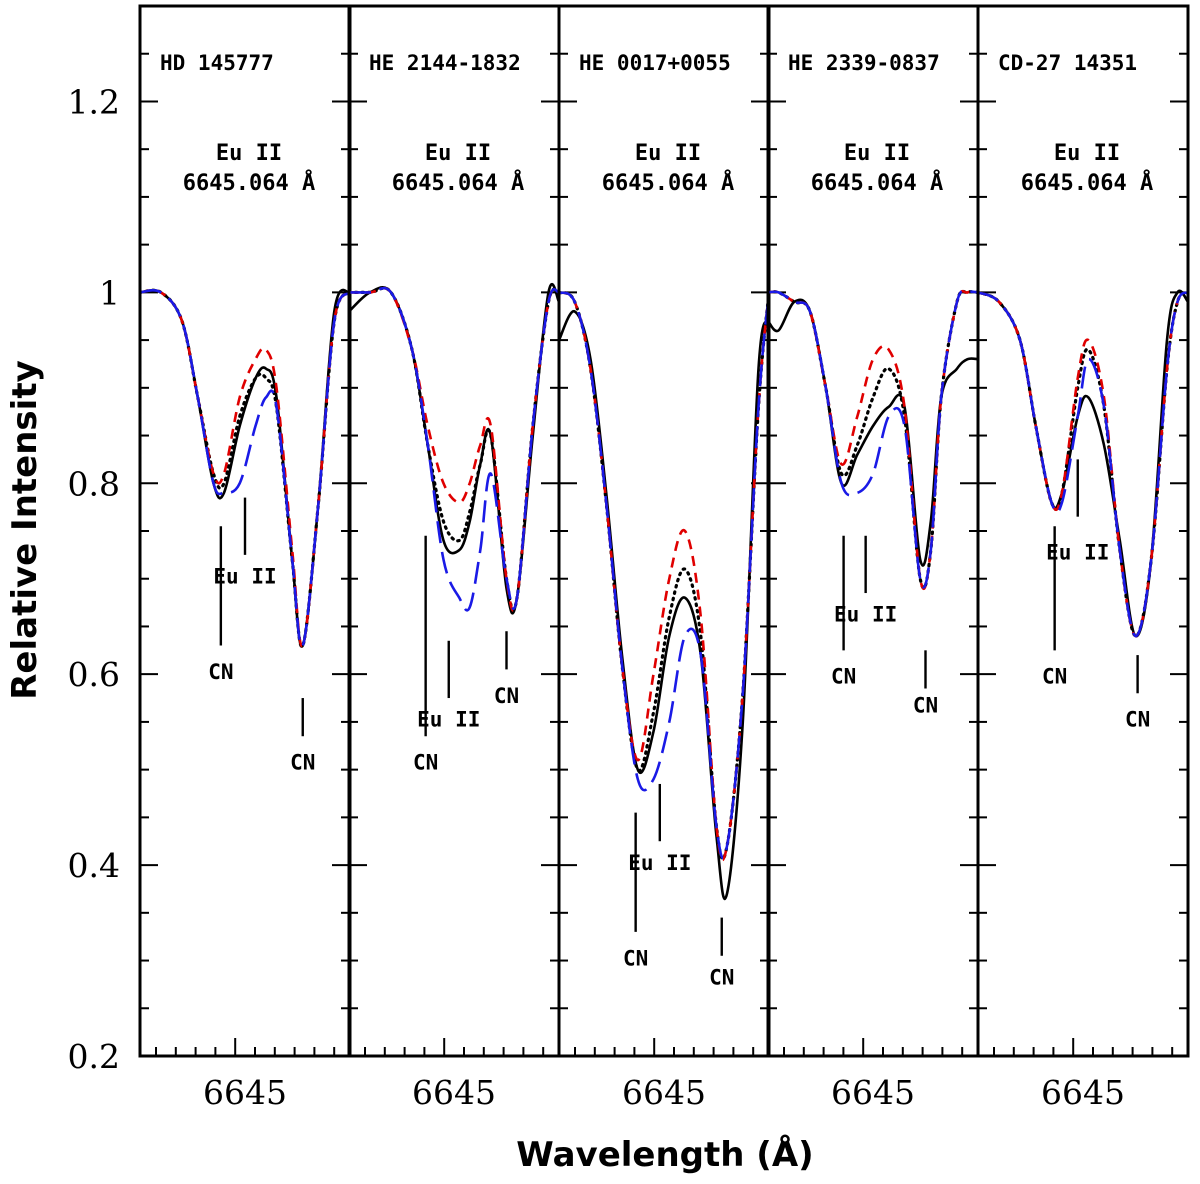  What do you see at coordinates (94, 101) in the screenshot?
I see `y-tick-label: 1.2` at bounding box center [94, 101].